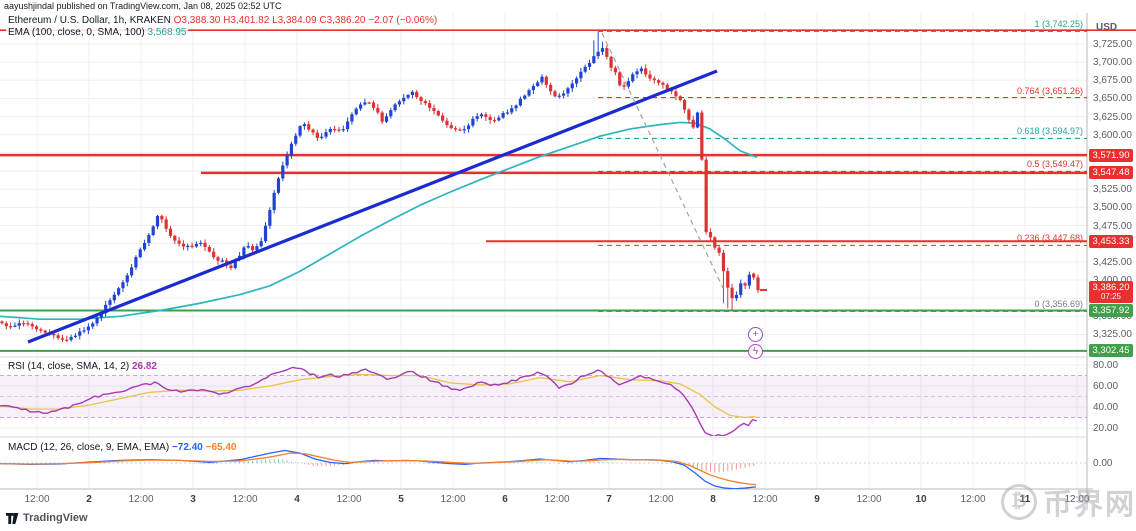 This screenshot has height=531, width=1136. I want to click on indicator-tick-label: 80.00, so click(1106, 365).